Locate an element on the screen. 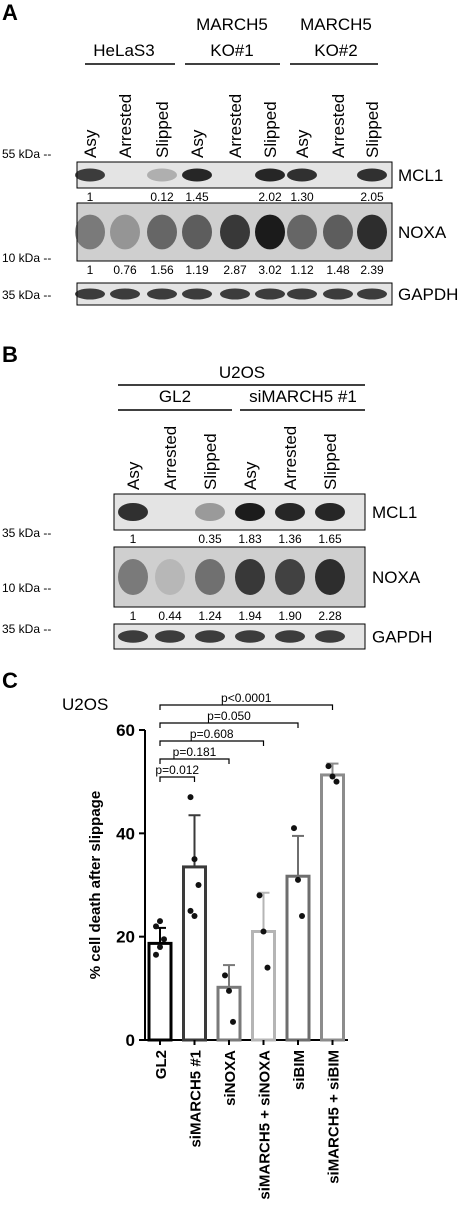 The image size is (474, 1207). quantification: 0.76 is located at coordinates (125, 270).